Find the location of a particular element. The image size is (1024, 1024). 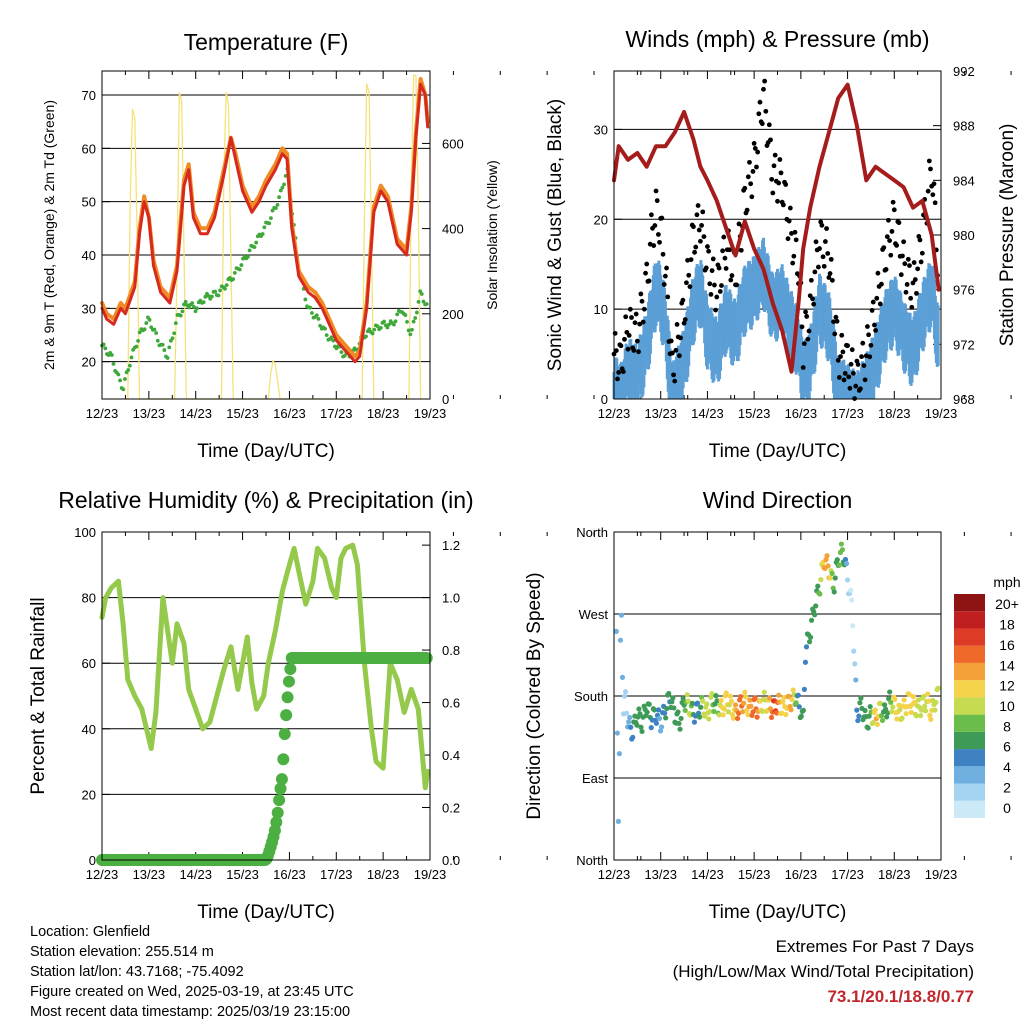

x-tick-label: 18/23 is located at coordinates (383, 874).